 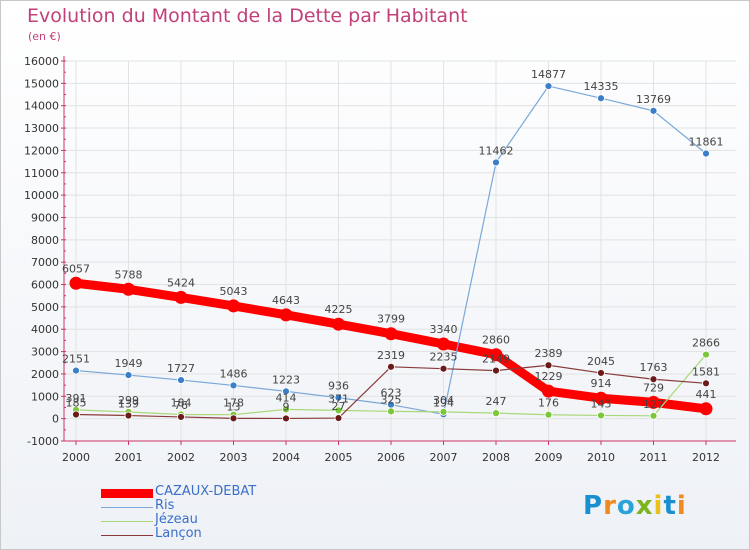 I want to click on data-label: 6057, so click(x=76, y=268).